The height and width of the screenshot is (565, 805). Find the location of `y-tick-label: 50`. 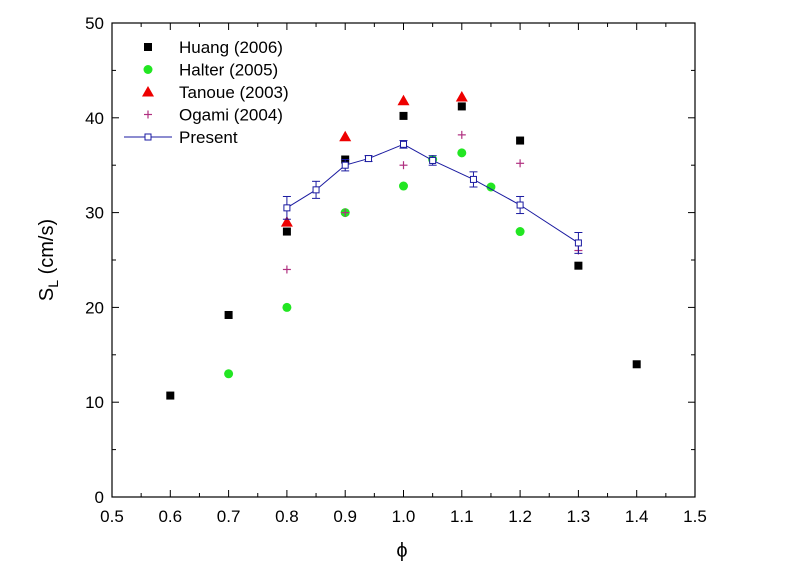

y-tick-label: 50 is located at coordinates (94, 23).